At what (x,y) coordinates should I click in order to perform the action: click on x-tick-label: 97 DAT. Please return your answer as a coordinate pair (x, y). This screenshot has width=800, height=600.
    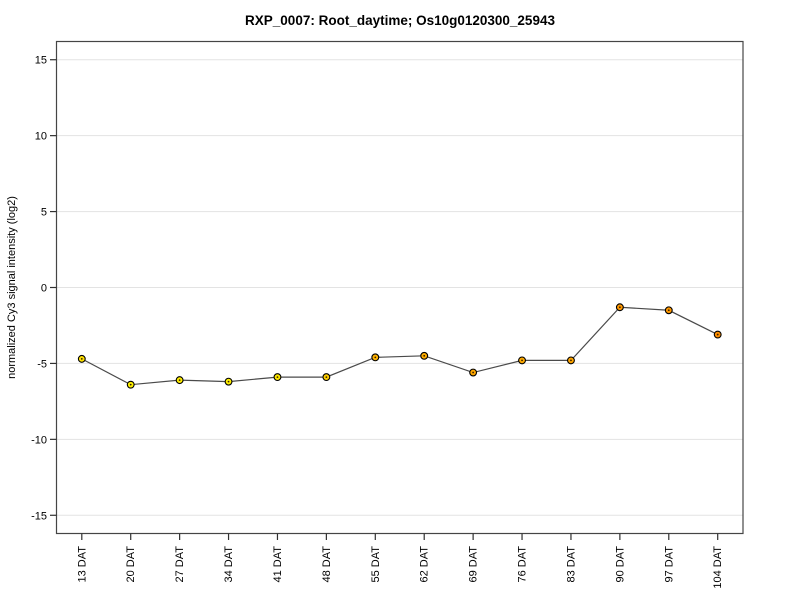
    Looking at the image, I should click on (669, 564).